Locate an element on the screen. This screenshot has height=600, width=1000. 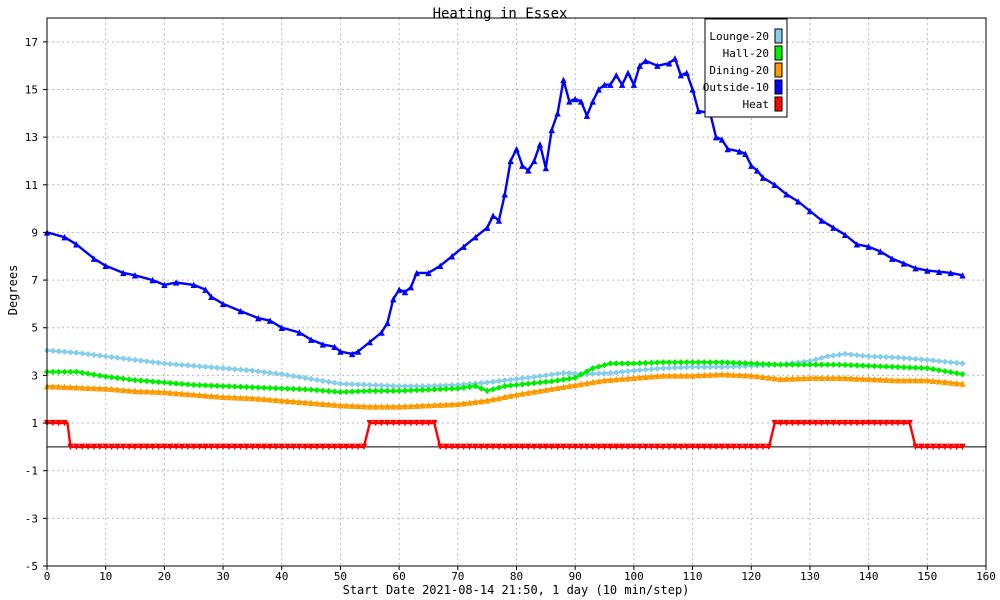
y-tick-label: 17 is located at coordinates (31, 42).